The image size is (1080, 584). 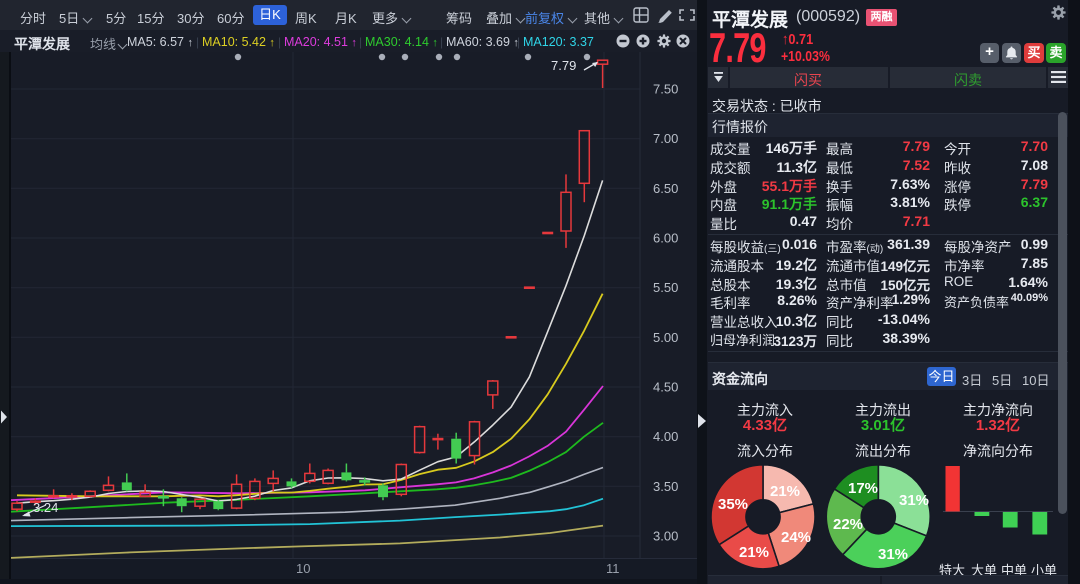 I want to click on svg-text: 11, so click(x=613, y=568).